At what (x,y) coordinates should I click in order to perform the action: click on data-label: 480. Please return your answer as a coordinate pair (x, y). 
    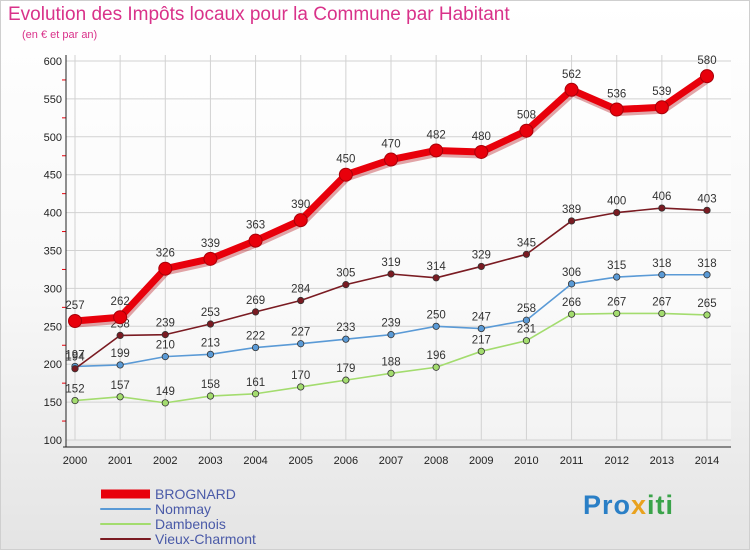
    Looking at the image, I should click on (481, 137).